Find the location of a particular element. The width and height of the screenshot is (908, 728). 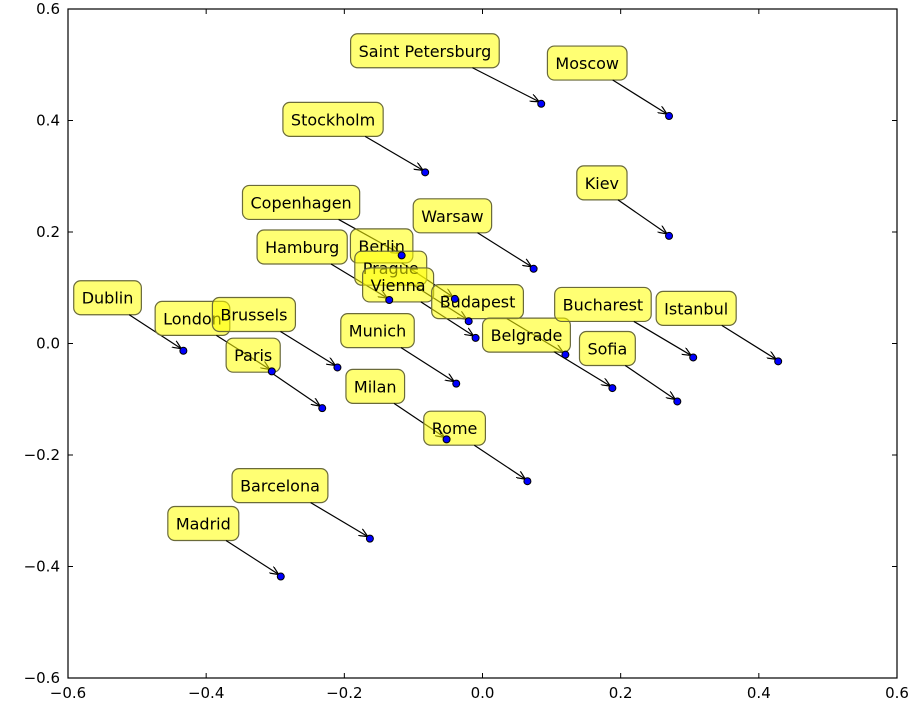

point-barcelona is located at coordinates (369, 538).